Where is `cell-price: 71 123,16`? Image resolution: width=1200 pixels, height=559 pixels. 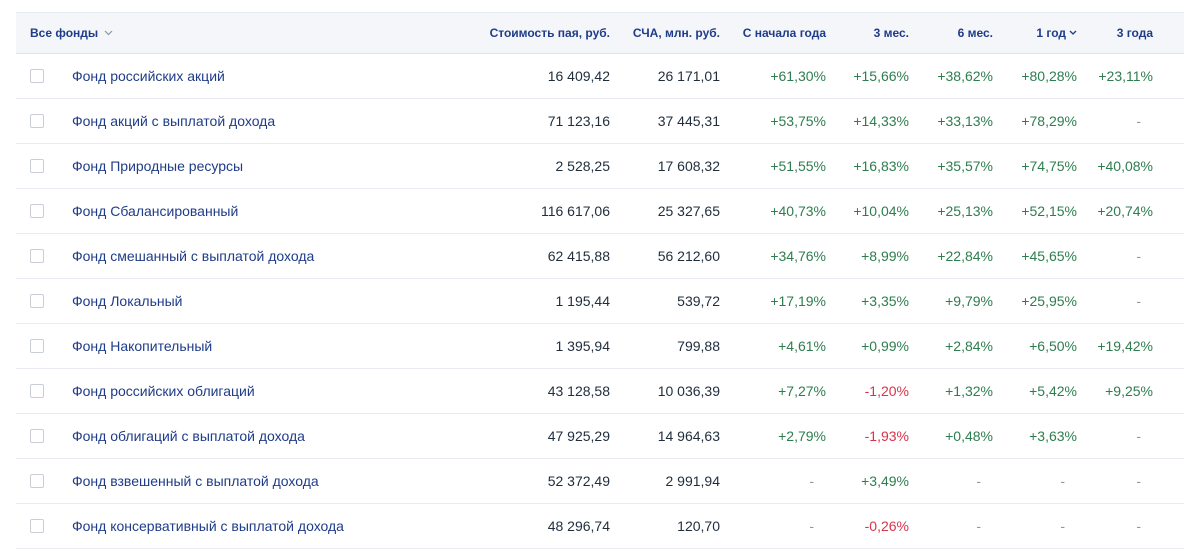
cell-price: 71 123,16 is located at coordinates (578, 121).